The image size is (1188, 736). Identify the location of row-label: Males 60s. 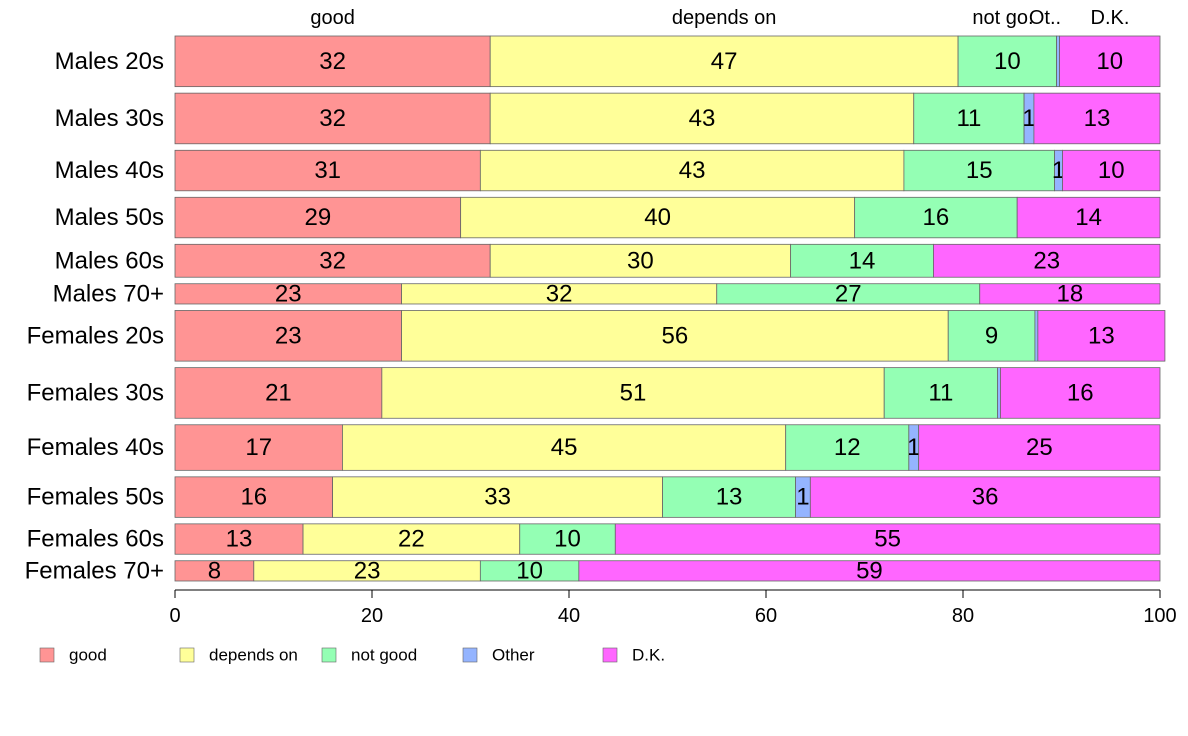
(109, 260).